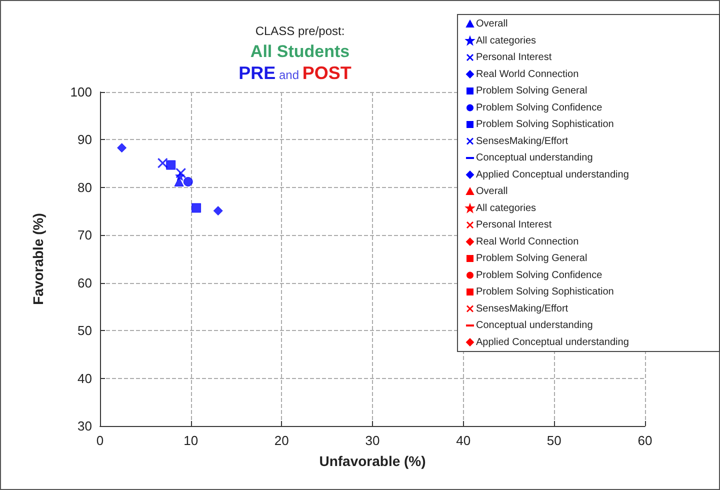 The image size is (720, 490). What do you see at coordinates (191, 440) in the screenshot?
I see `x-tick-label: 10` at bounding box center [191, 440].